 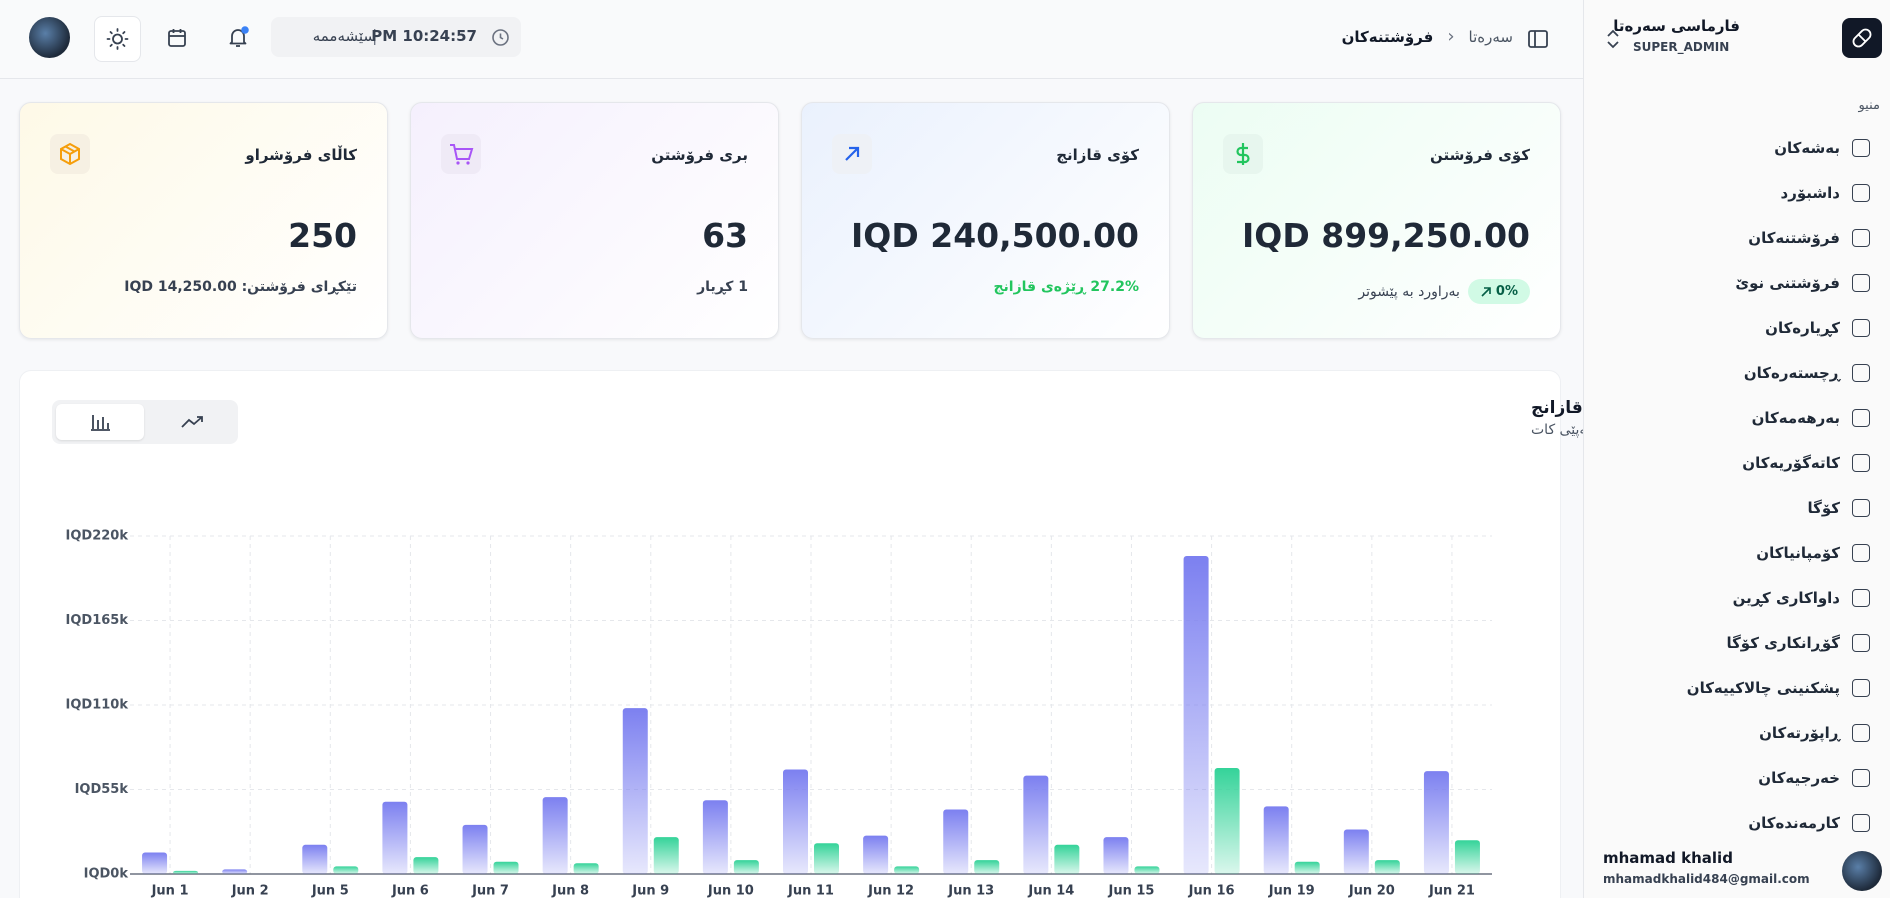 I want to click on menu-item: بەرهەمەکان, so click(x=1735, y=418).